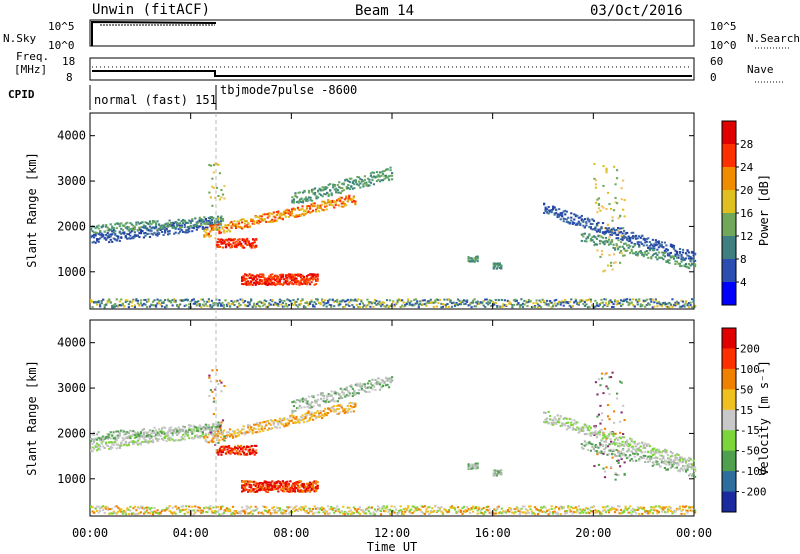  Describe the element at coordinates (746, 213) in the screenshot. I see `colorbar-tick-label: 16` at that location.